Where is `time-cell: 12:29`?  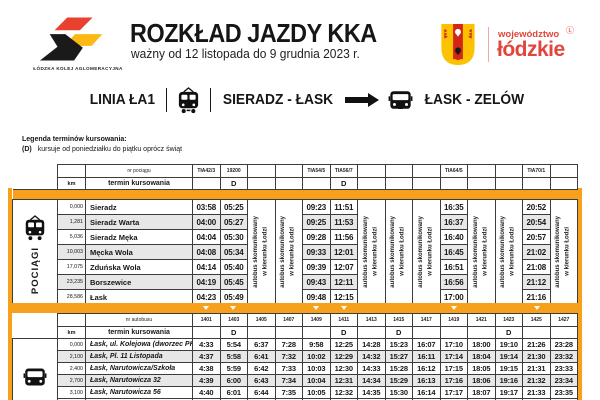 time-cell: 12:29 is located at coordinates (343, 356).